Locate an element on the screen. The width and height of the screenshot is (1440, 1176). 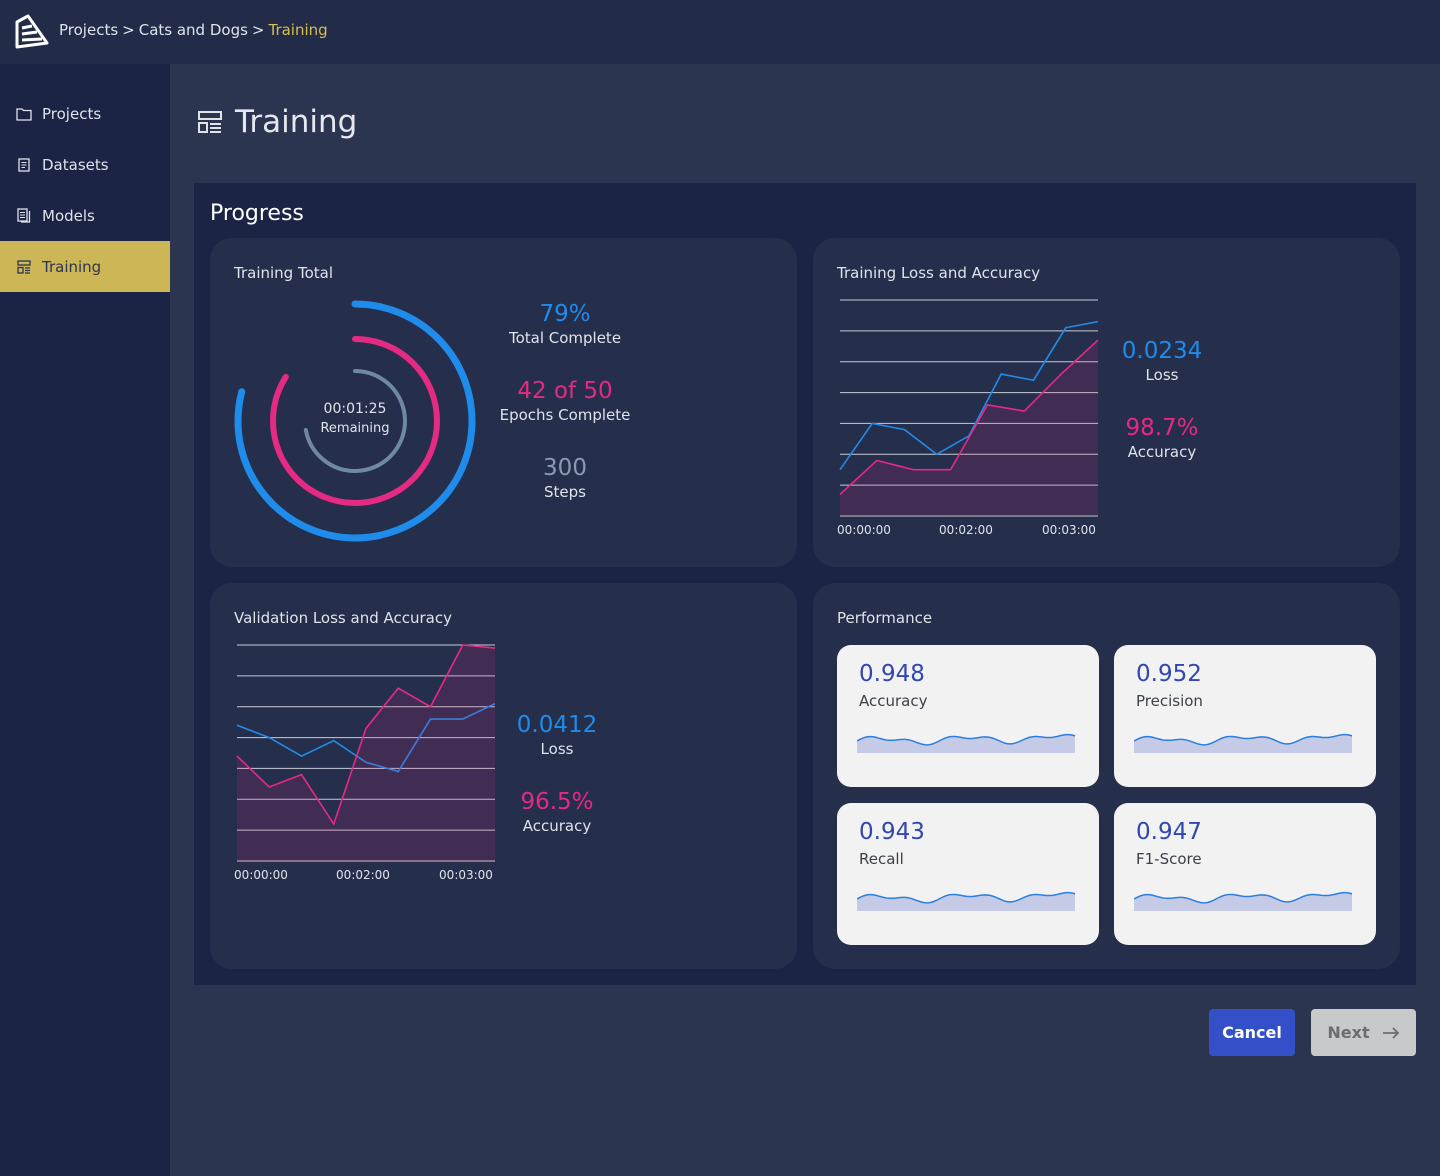
sidebar-item-models: Models is located at coordinates (85, 215).